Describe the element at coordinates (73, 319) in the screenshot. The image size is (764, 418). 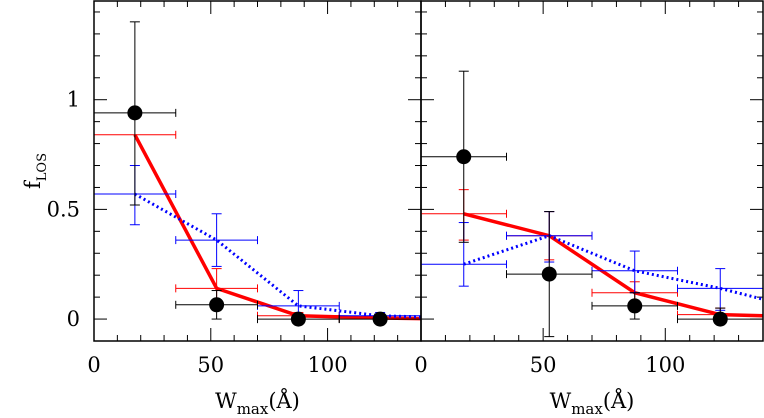
I see `y-tick-label: 0` at that location.